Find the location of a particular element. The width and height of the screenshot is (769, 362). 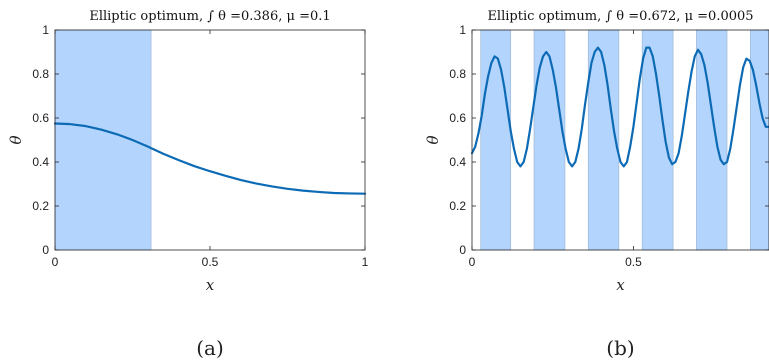

chart-title: Elliptic optimum, ∫ θ =0.672, μ =0.0005 is located at coordinates (620, 16).